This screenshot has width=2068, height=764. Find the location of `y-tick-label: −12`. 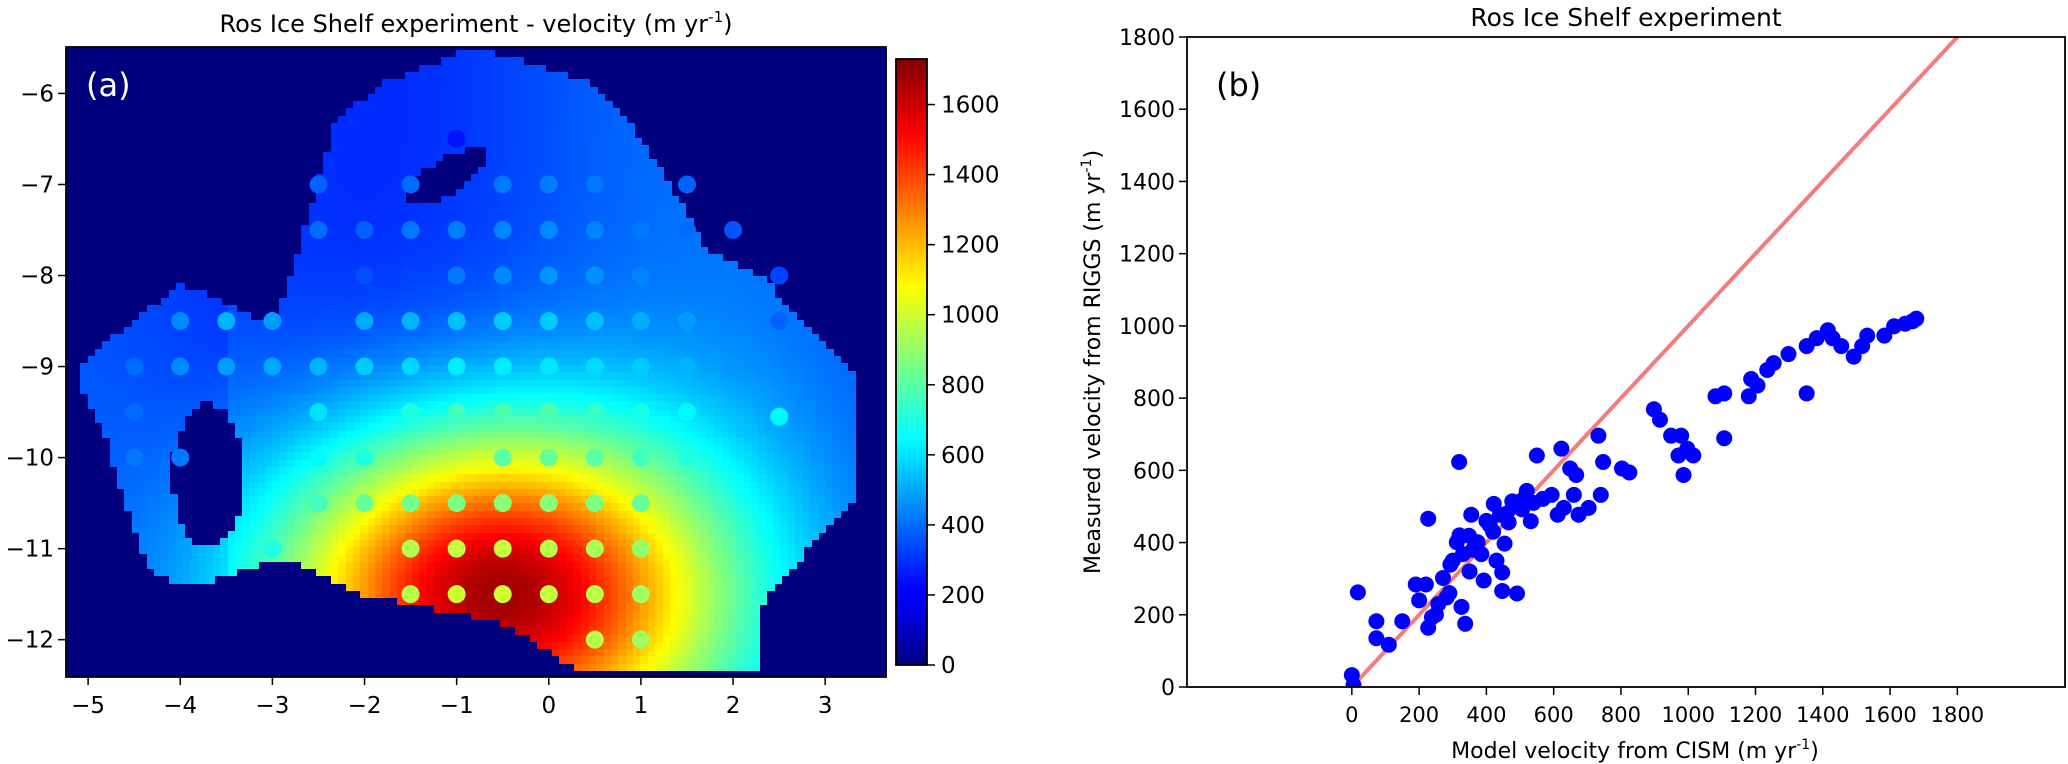

y-tick-label: −12 is located at coordinates (29, 641).